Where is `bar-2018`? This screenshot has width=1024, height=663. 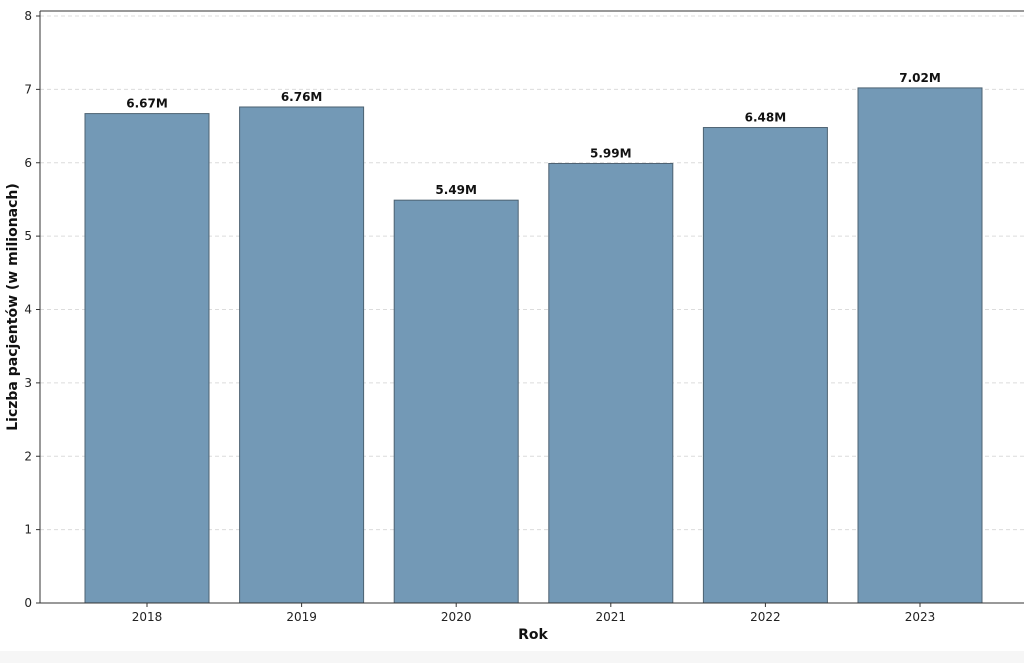
bar-2018 is located at coordinates (147, 358).